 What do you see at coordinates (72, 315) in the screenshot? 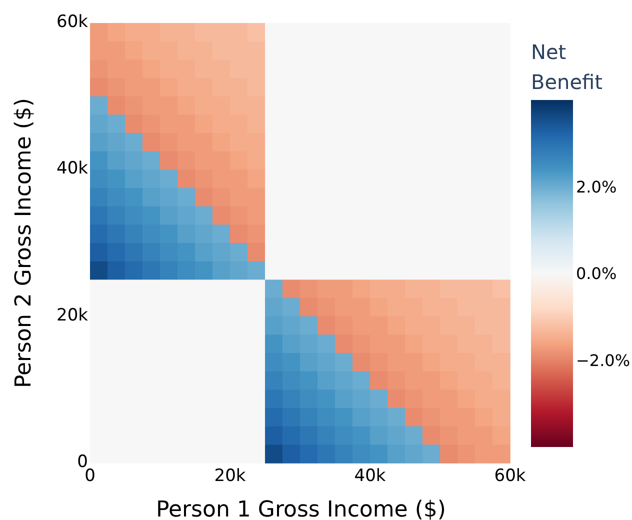
I see `y-tick-label: 20k` at bounding box center [72, 315].